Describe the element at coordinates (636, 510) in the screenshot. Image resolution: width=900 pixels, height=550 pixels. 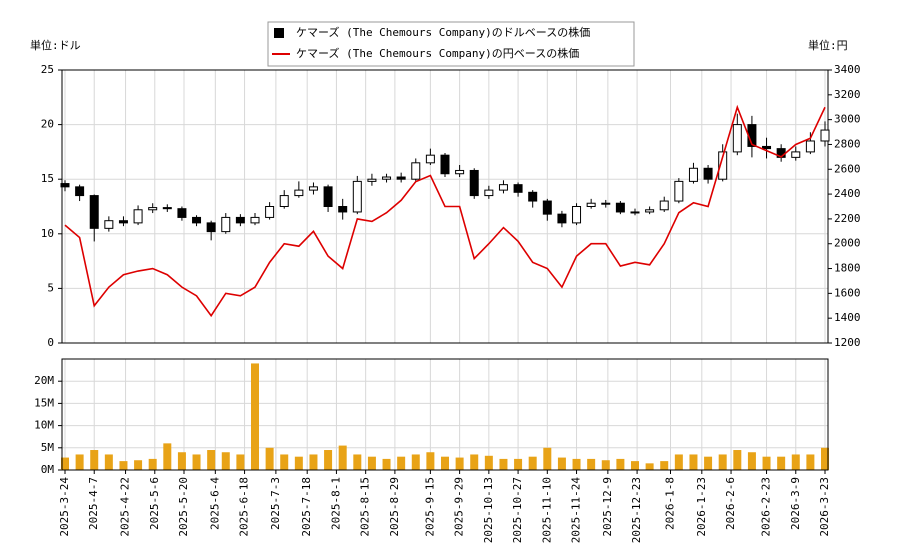
I see `x-tick-label: 2025-12-23` at that location.